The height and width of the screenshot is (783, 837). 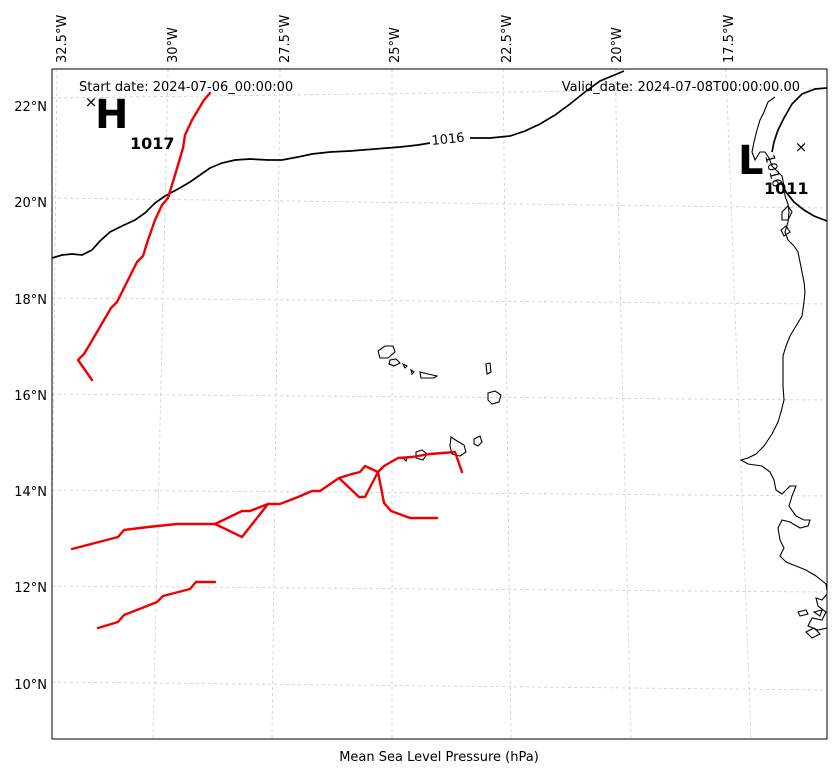 What do you see at coordinates (681, 87) in the screenshot?
I see `valid-date-label: Valid_date: 2024-07-08T00:00:00.00` at bounding box center [681, 87].